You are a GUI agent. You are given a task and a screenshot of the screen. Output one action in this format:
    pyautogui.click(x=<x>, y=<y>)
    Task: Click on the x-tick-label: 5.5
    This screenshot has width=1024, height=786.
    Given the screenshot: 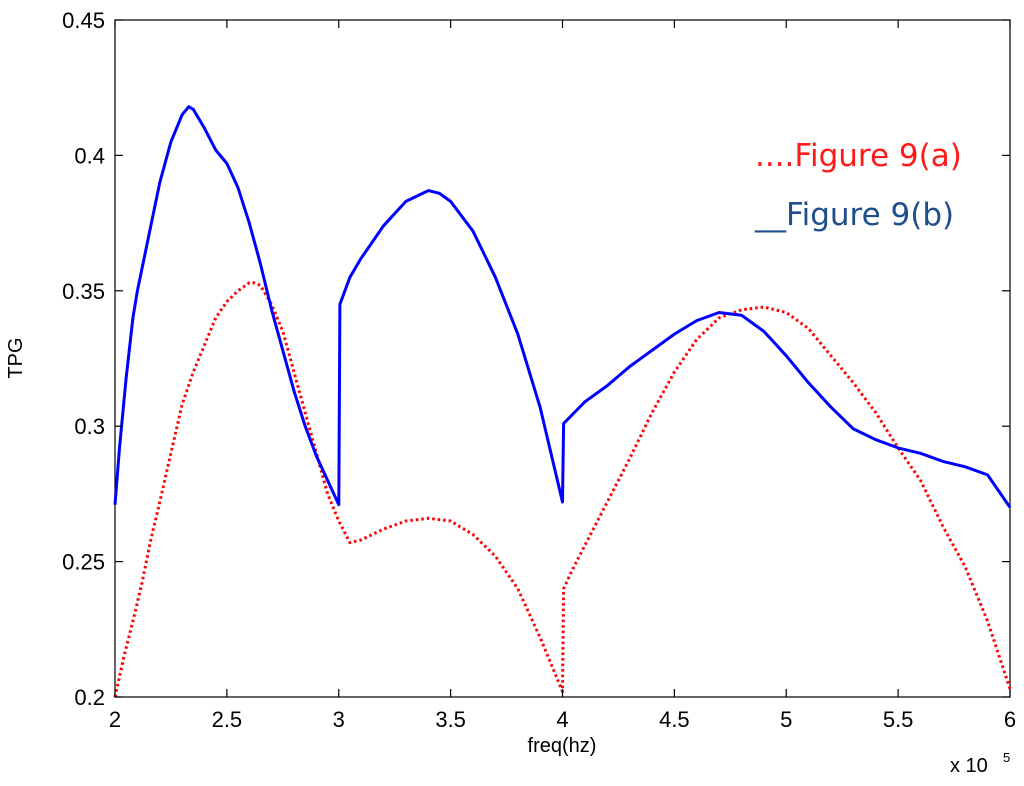 What is the action you would take?
    pyautogui.click(x=898, y=719)
    